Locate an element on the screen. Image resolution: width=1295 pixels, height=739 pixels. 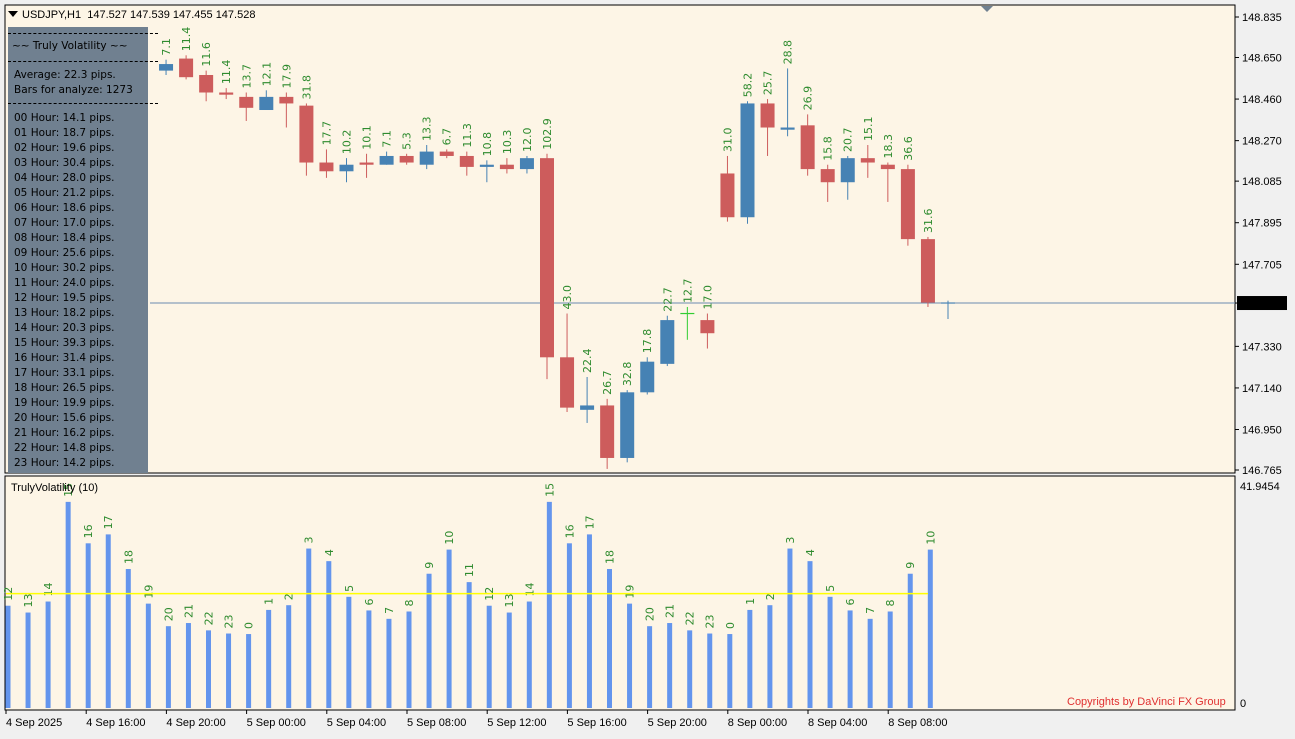
candle-range-label: 10.8 is located at coordinates (487, 144).